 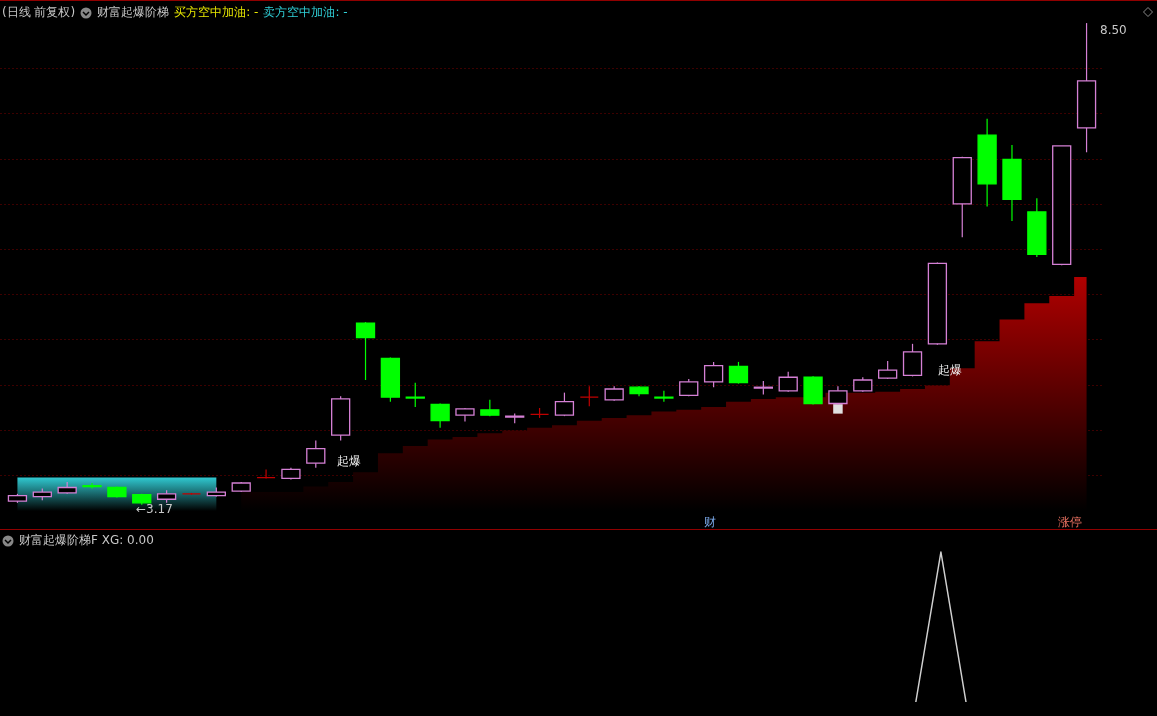 What do you see at coordinates (154, 509) in the screenshot?
I see `annotation: ←3.17` at bounding box center [154, 509].